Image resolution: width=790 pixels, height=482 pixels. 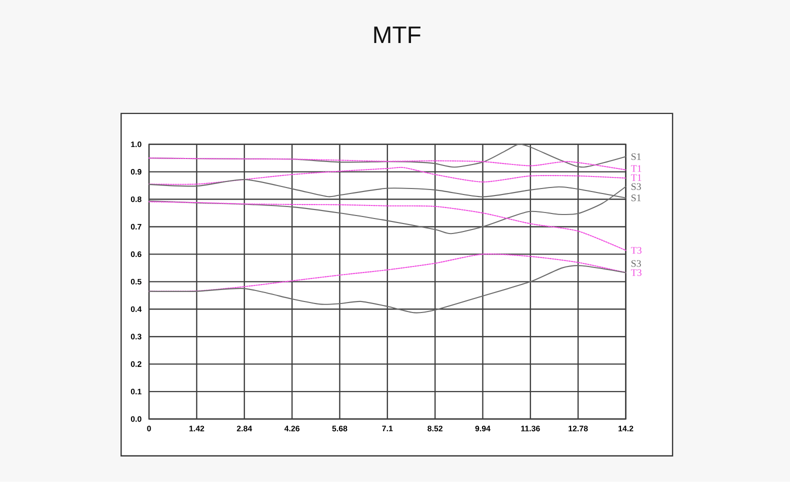 I want to click on chart-title: MTF, so click(x=397, y=35).